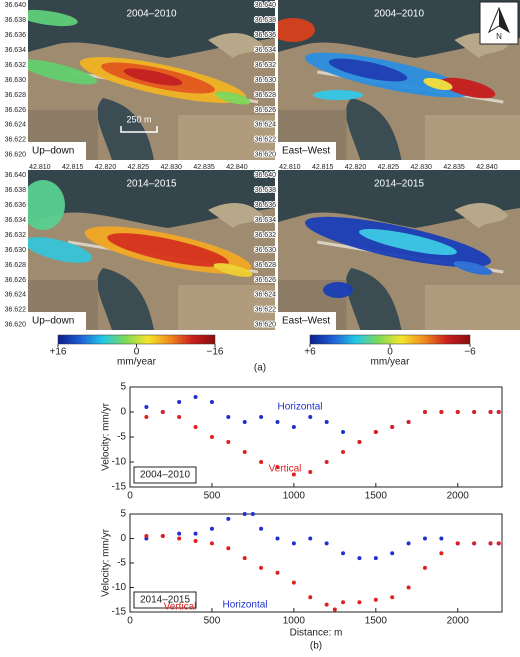 The height and width of the screenshot is (657, 520). I want to click on component-label: East–West, so click(306, 151).